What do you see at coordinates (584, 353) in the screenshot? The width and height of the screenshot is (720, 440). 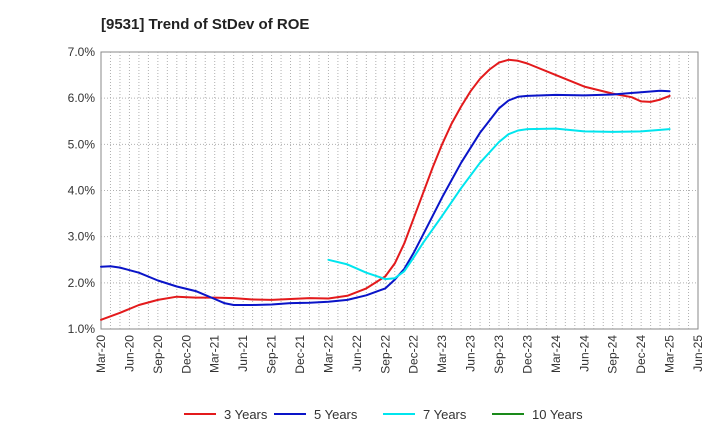 I see `x-tick-label: Jun-24` at bounding box center [584, 353].